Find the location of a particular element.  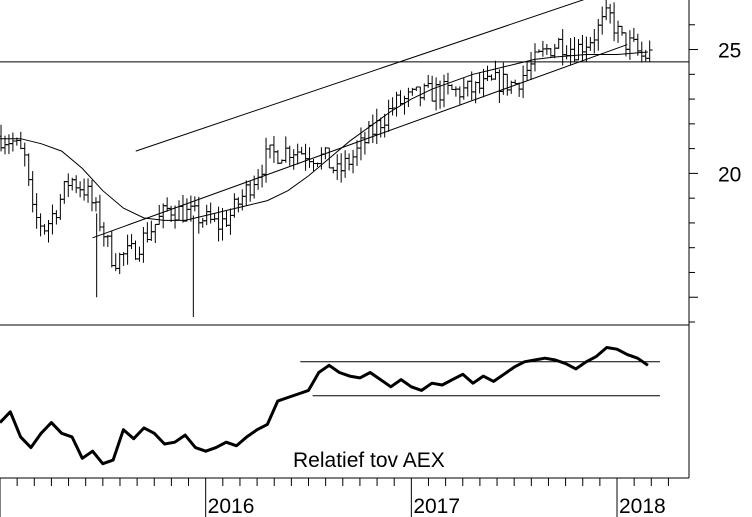

price-bar is located at coordinates (649, 51).